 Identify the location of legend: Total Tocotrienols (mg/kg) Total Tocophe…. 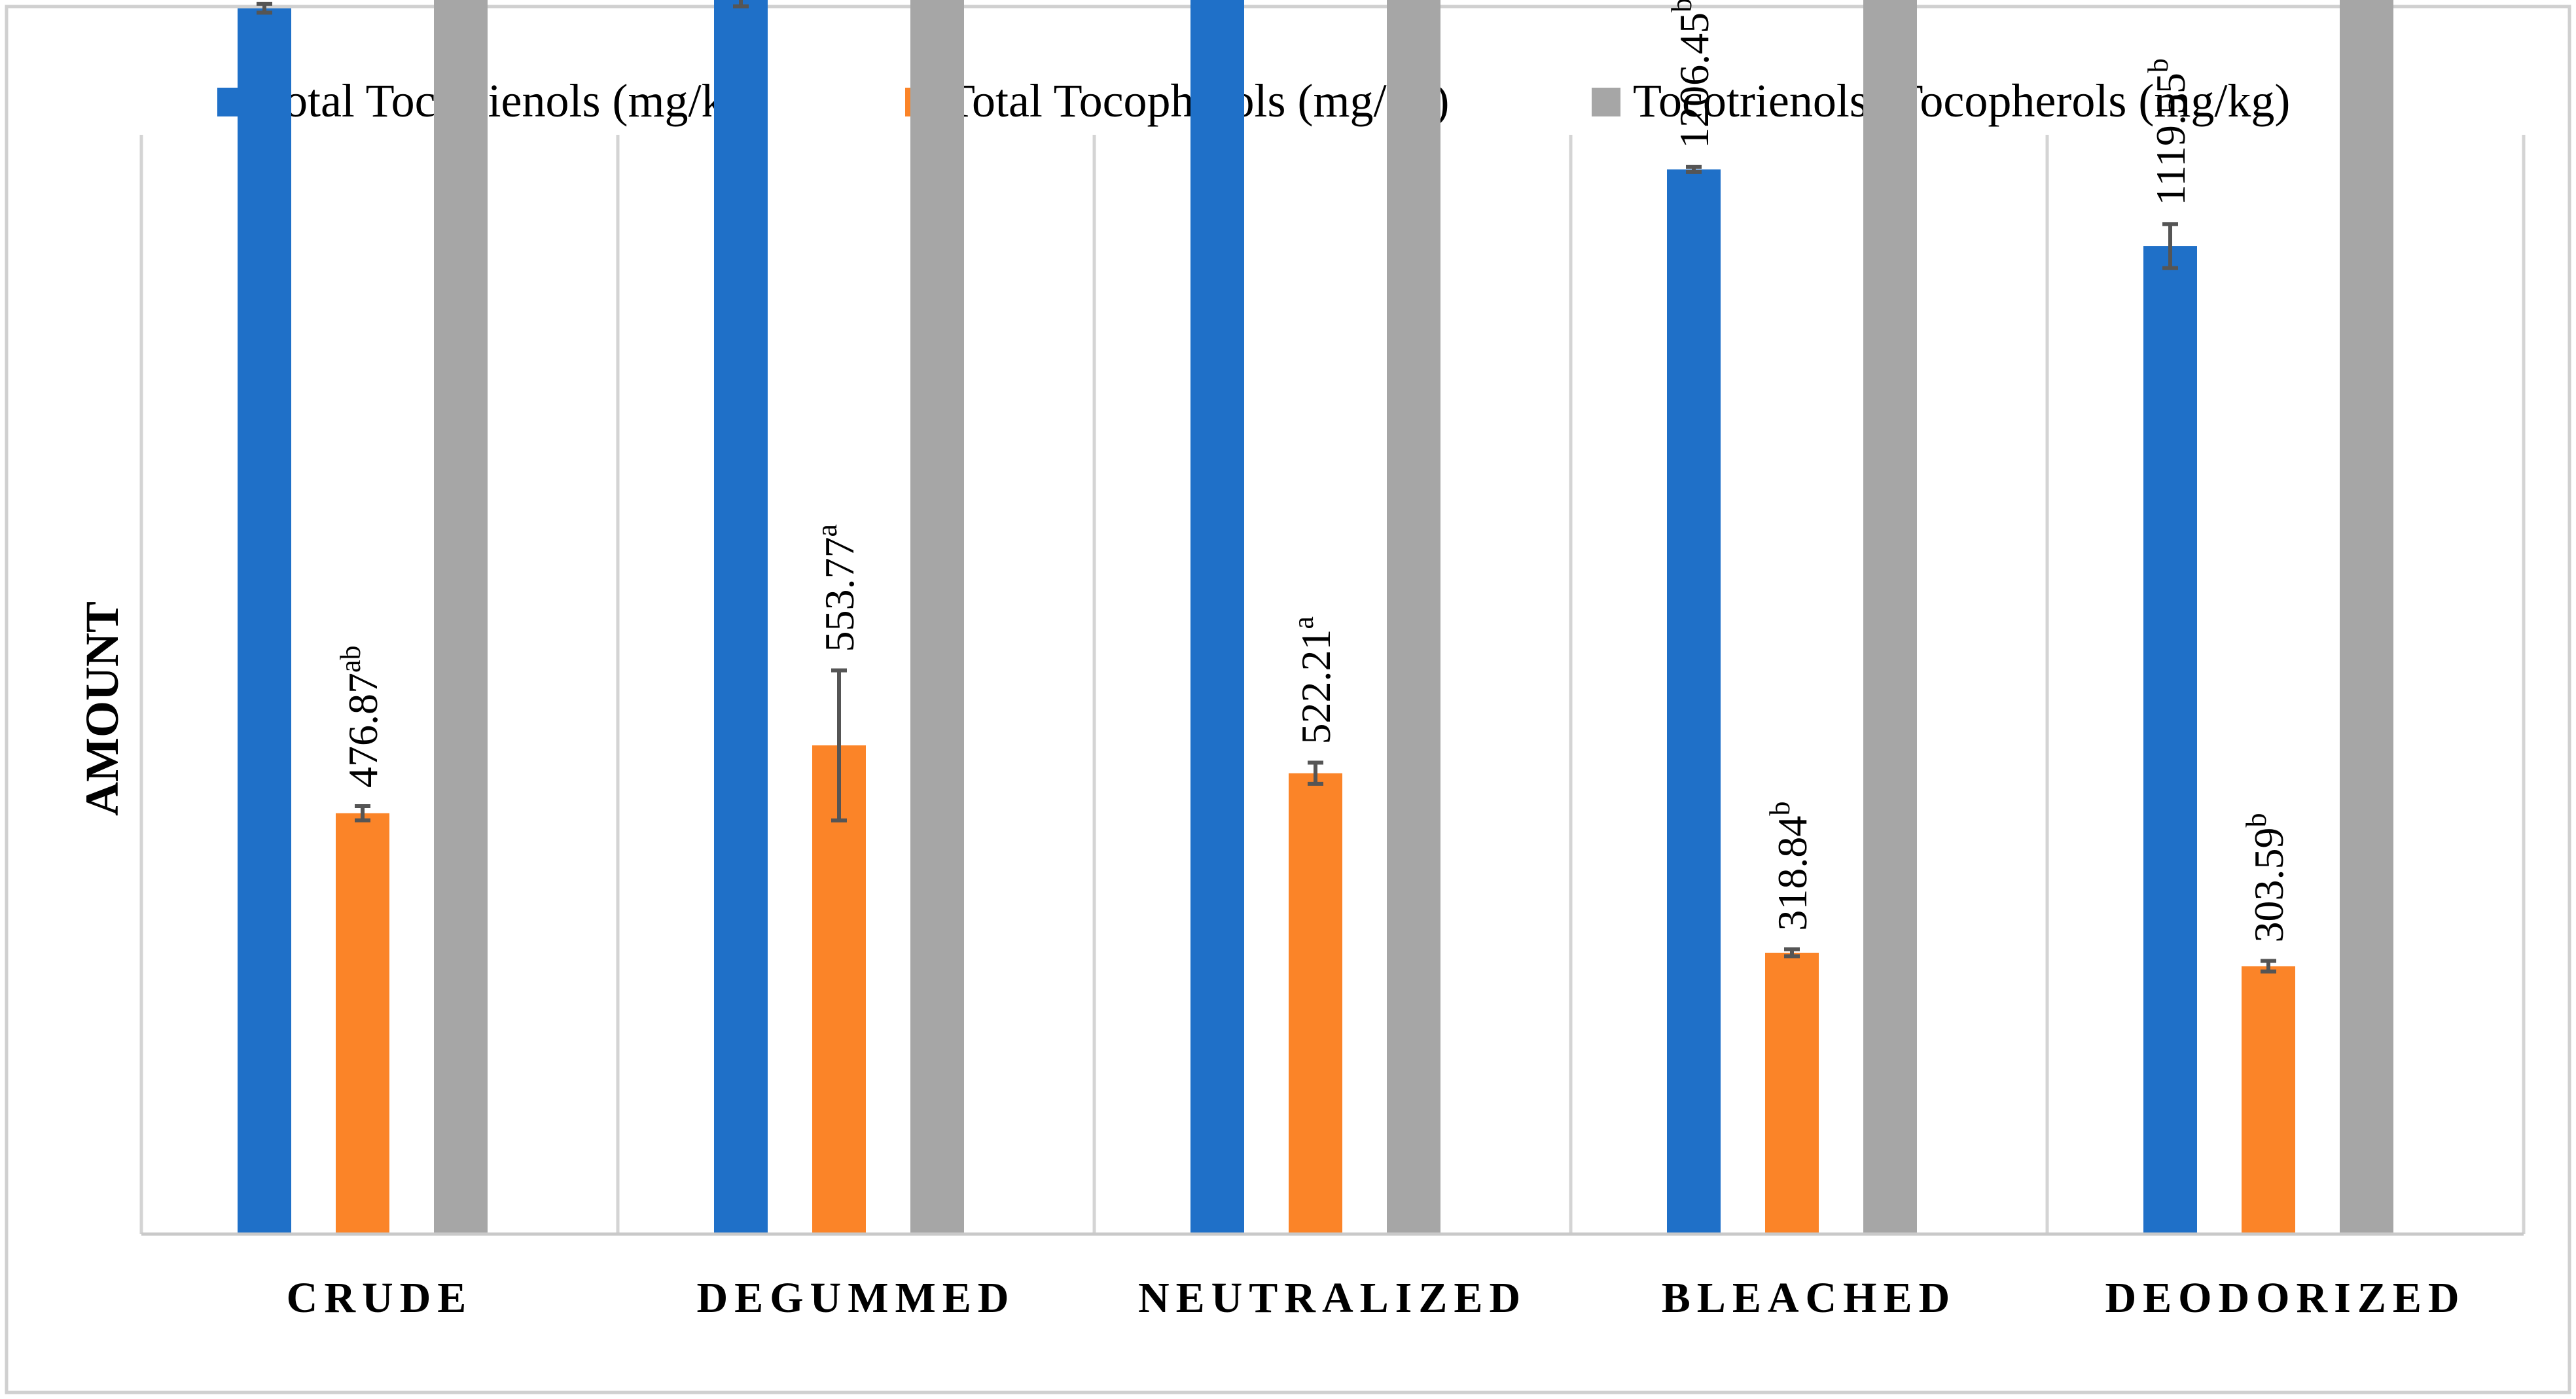
(1253, 101).